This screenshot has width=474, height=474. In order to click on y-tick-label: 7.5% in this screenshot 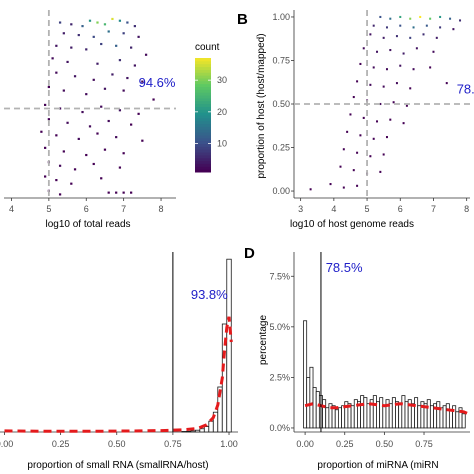, I will do `click(279, 276)`.